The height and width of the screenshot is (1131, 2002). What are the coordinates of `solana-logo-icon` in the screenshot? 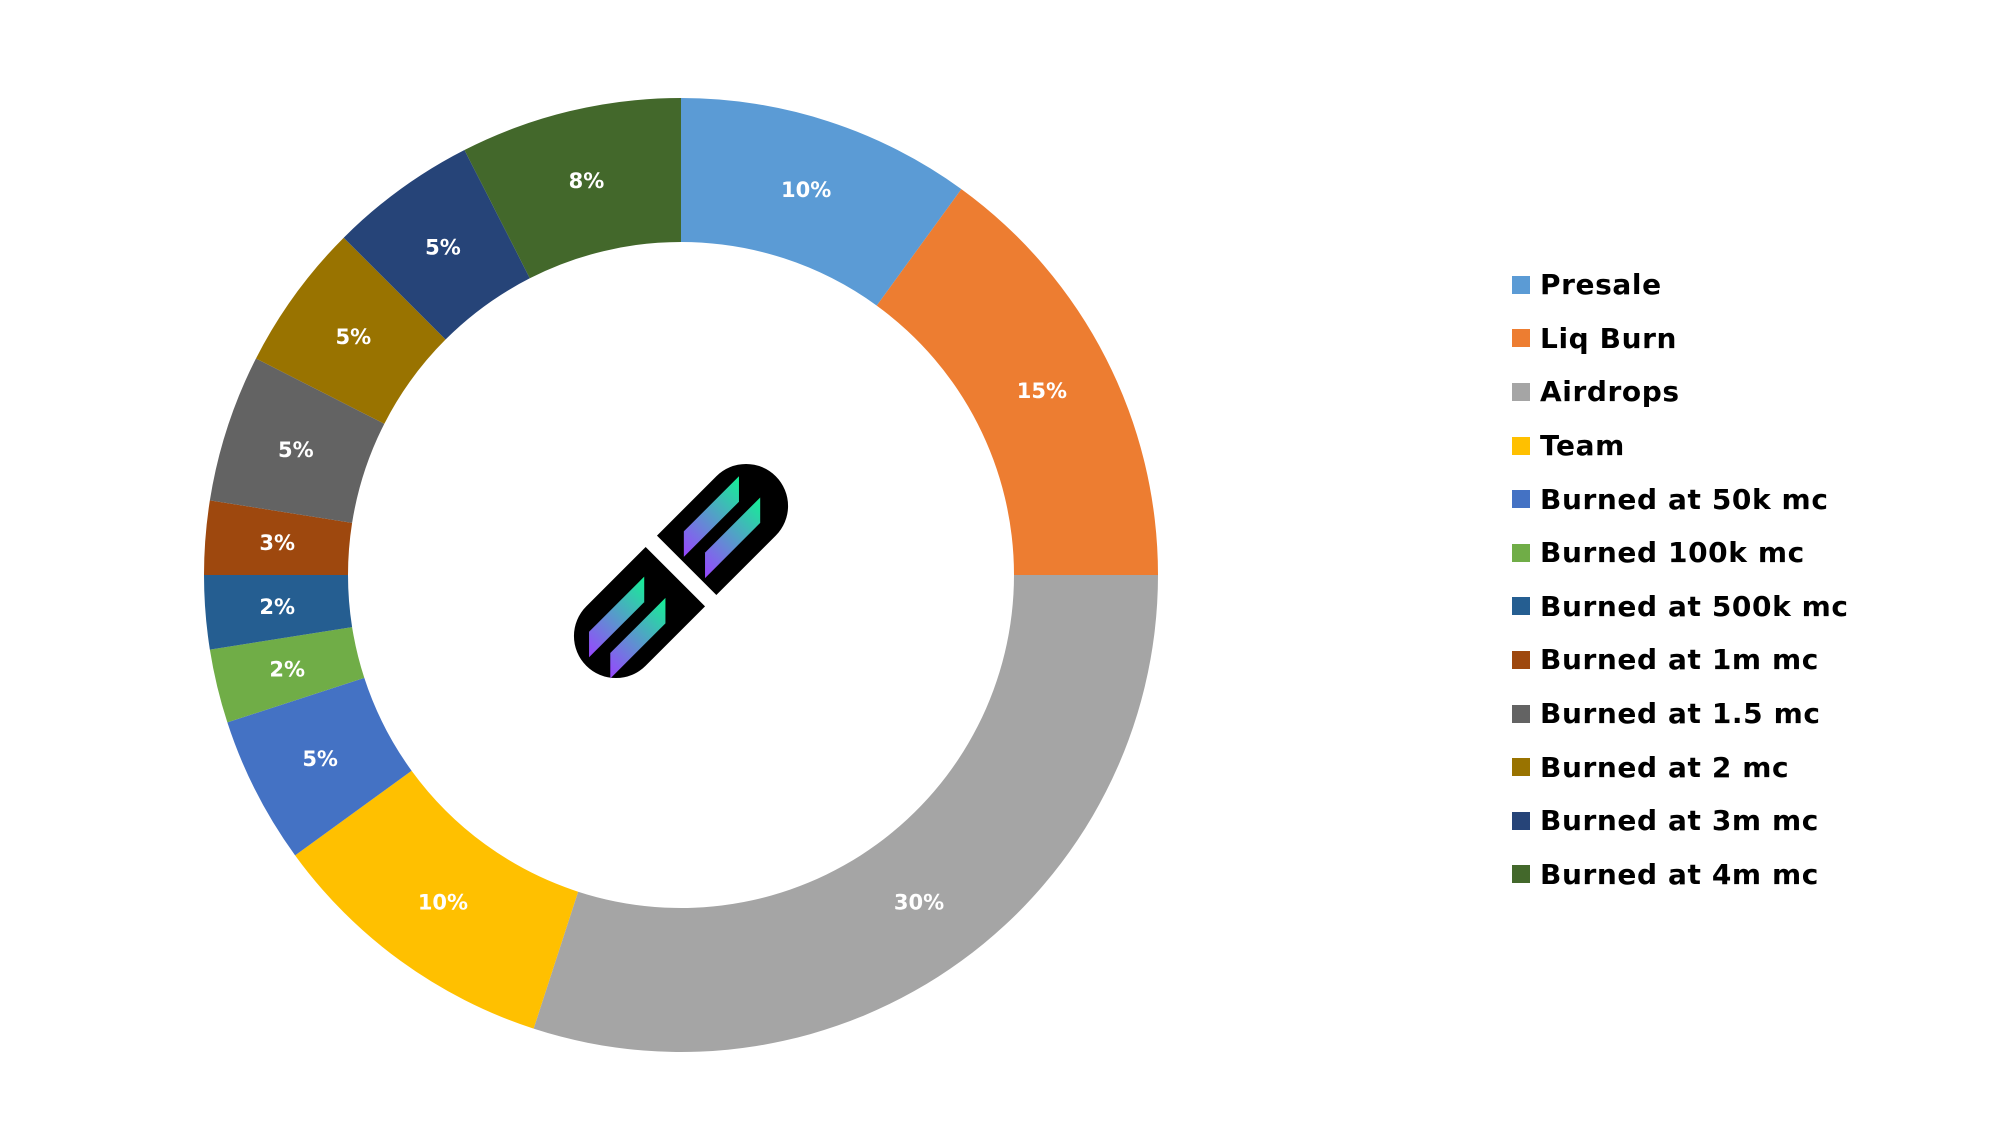 It's located at (681, 571).